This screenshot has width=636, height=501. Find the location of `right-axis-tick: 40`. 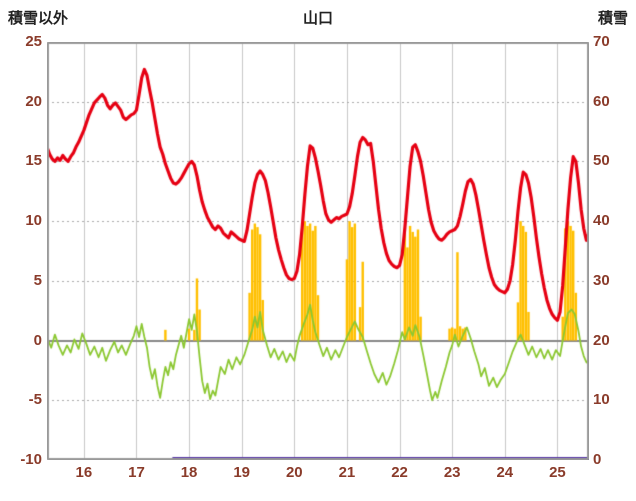

right-axis-tick: 40 is located at coordinates (601, 221).